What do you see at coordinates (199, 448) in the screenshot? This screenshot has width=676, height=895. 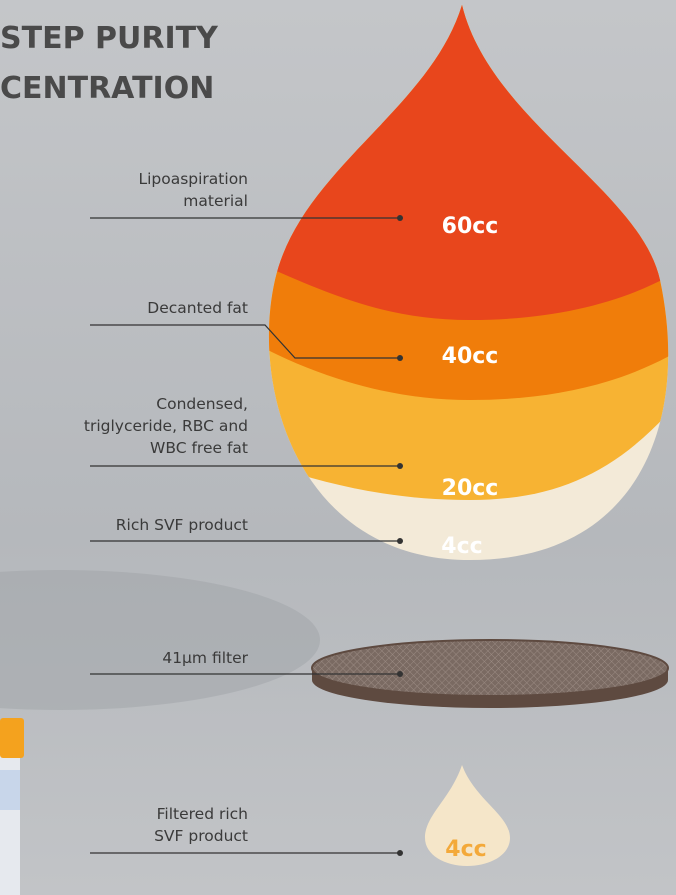 I see `label: WBC free fat` at bounding box center [199, 448].